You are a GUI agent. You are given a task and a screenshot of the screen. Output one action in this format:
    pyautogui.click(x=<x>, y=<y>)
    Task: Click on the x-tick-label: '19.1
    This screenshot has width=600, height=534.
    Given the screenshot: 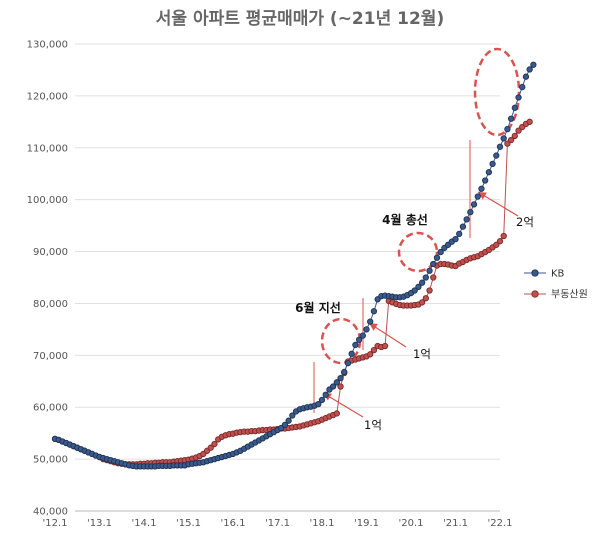 What is the action you would take?
    pyautogui.click(x=366, y=523)
    